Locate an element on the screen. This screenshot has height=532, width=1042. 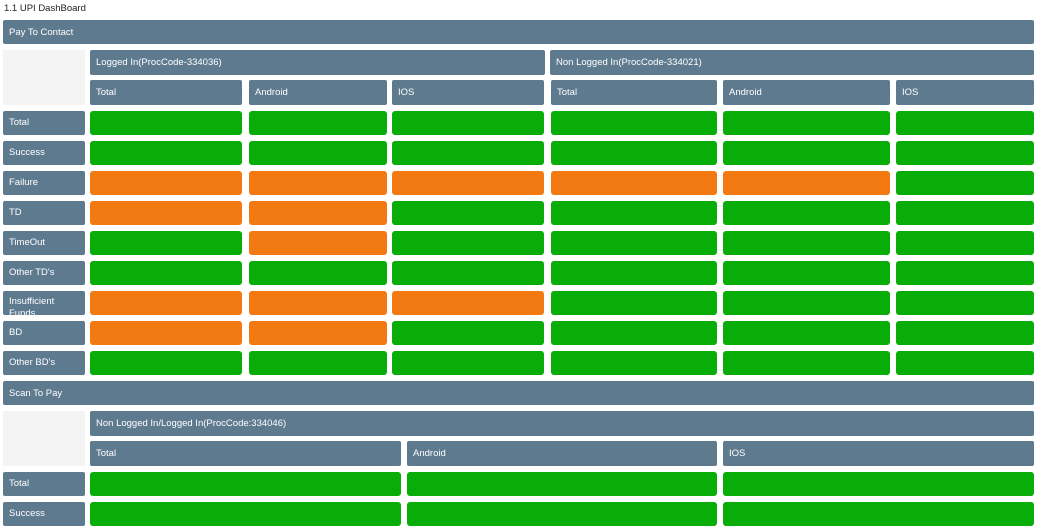
row-label-td: TD is located at coordinates (44, 213).